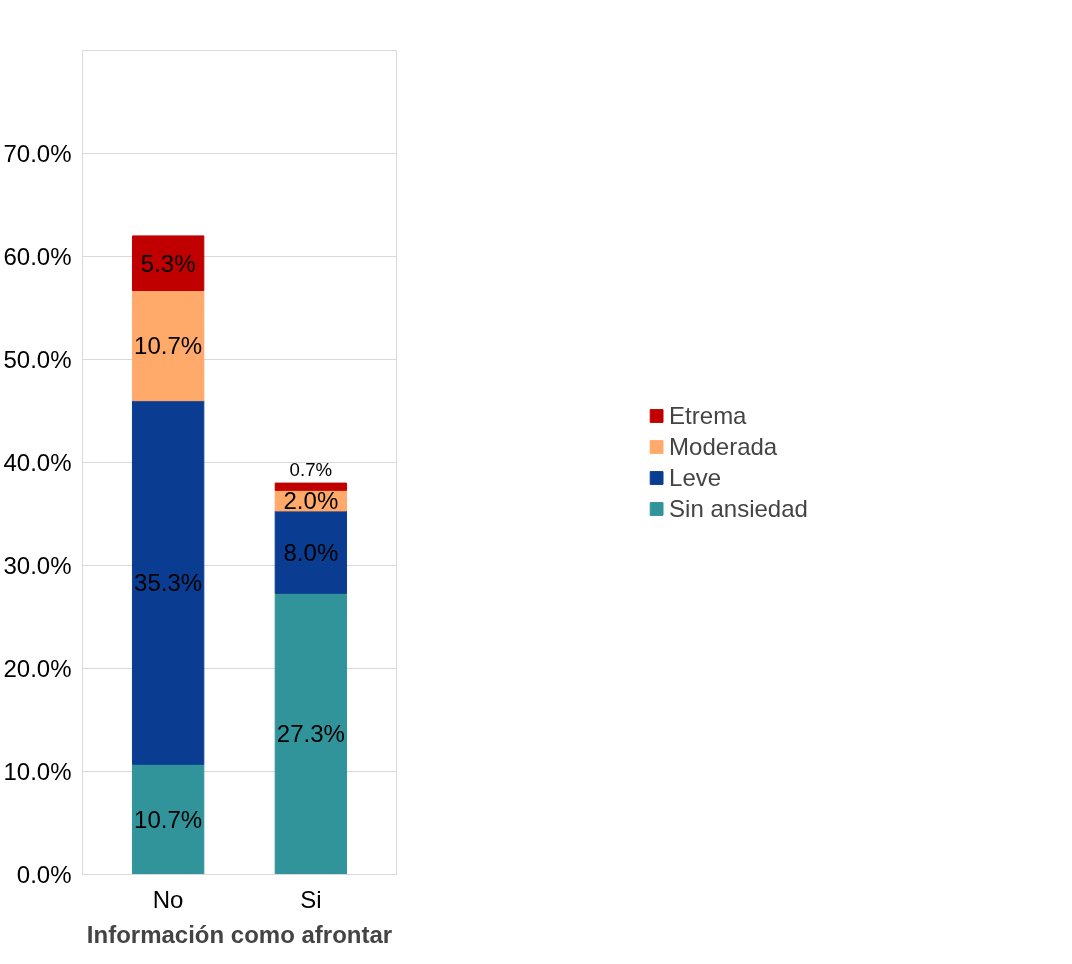 The width and height of the screenshot is (1072, 964). I want to click on y-tick-label: 40.0%, so click(37, 462).